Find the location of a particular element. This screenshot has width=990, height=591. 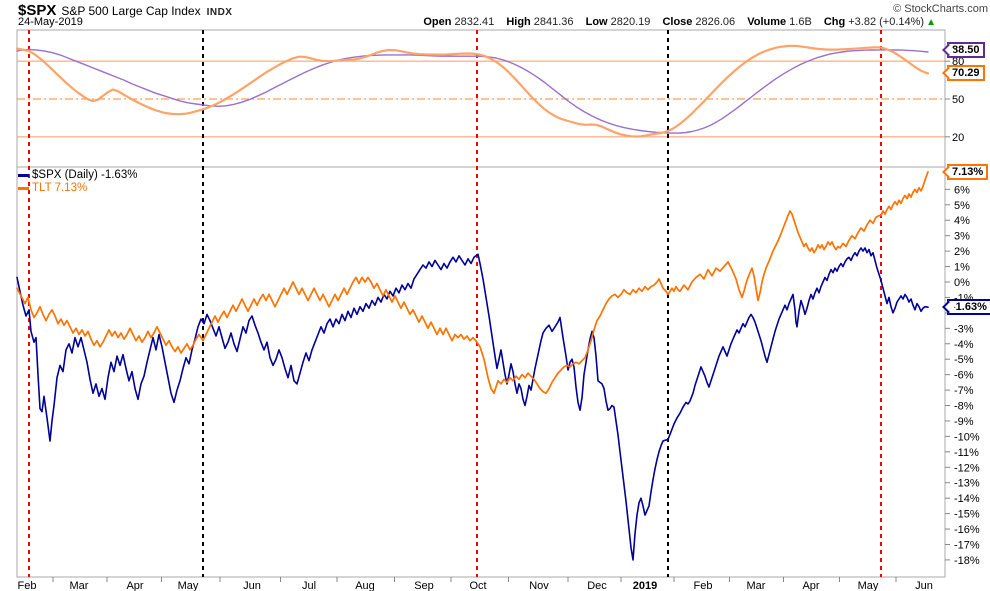

x-axis-label: Sep is located at coordinates (424, 585).